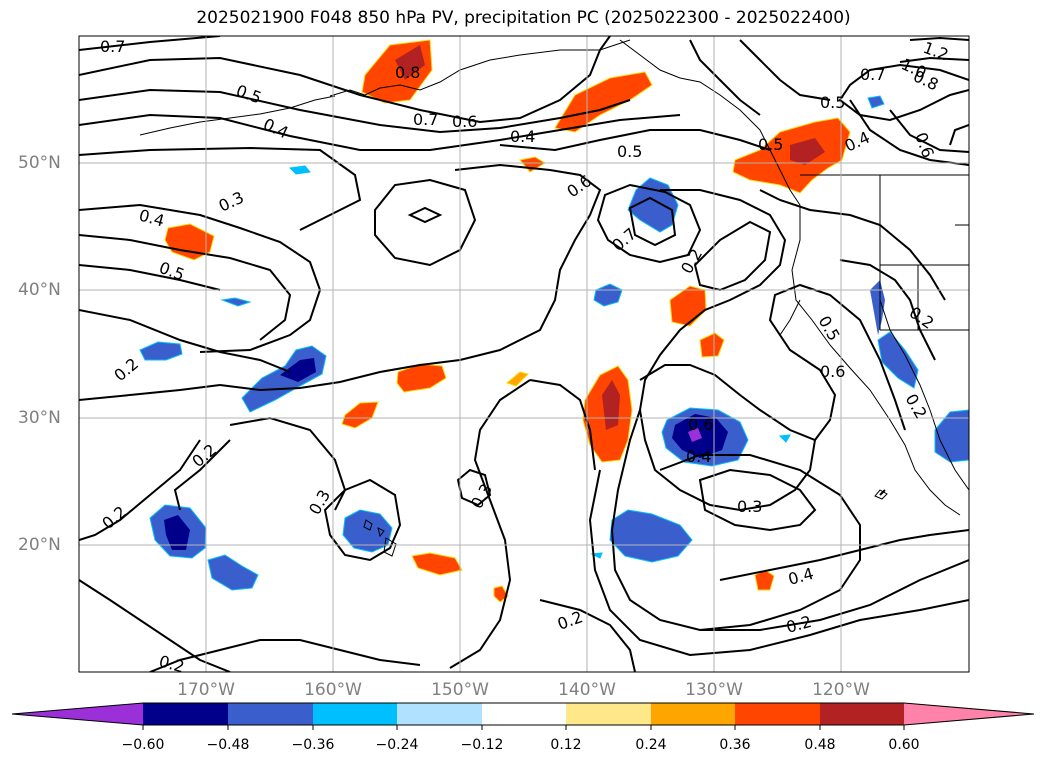  What do you see at coordinates (228, 745) in the screenshot?
I see `colorbar-tick-label: −0.48` at bounding box center [228, 745].